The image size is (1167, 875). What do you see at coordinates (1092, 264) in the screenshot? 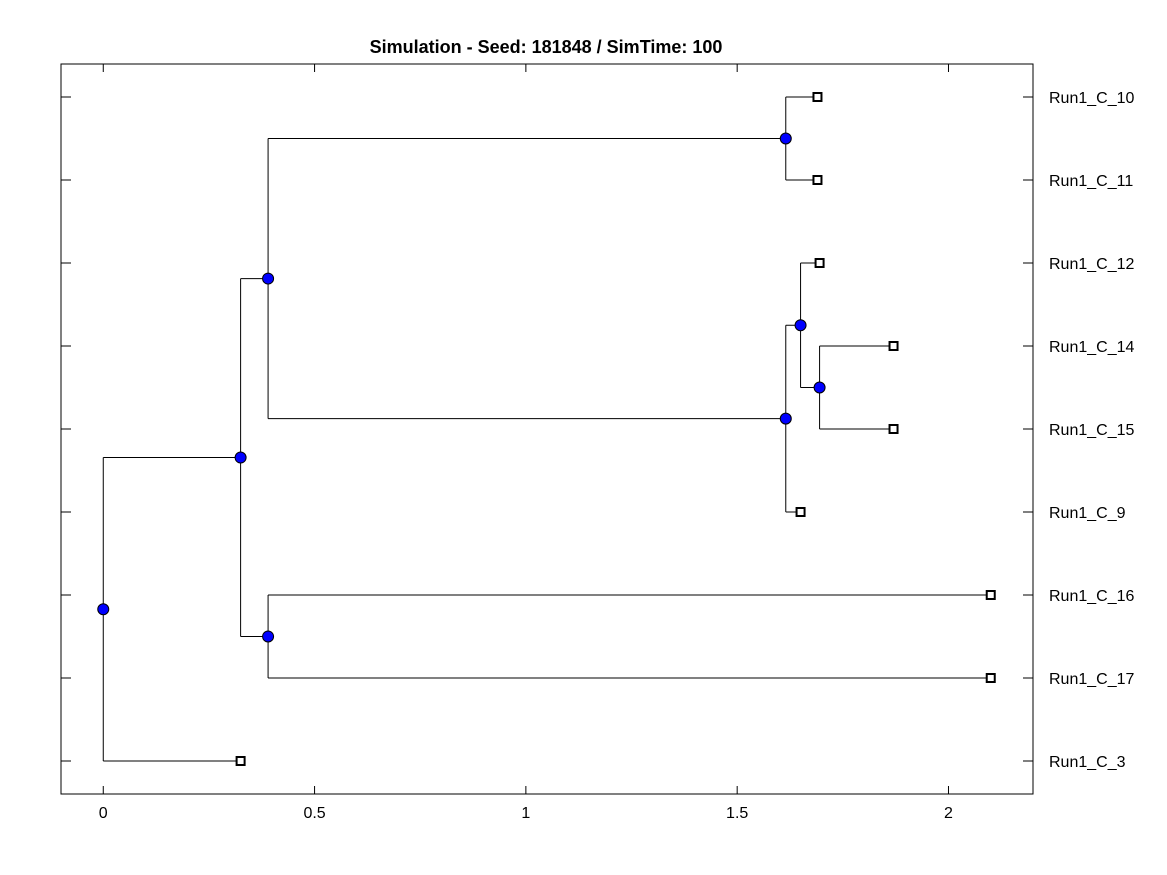
I see `leaf-label: Run1_C_12` at bounding box center [1092, 264].